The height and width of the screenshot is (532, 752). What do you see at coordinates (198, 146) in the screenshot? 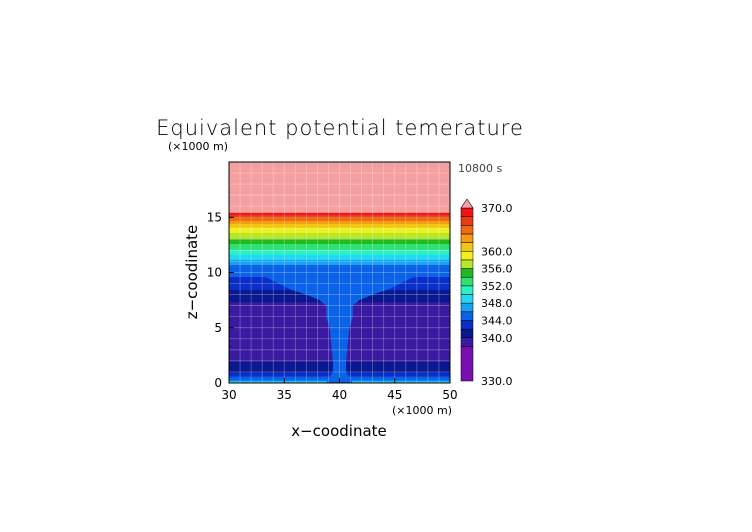
I see `y-axis-unit: (×1000 m)` at bounding box center [198, 146].